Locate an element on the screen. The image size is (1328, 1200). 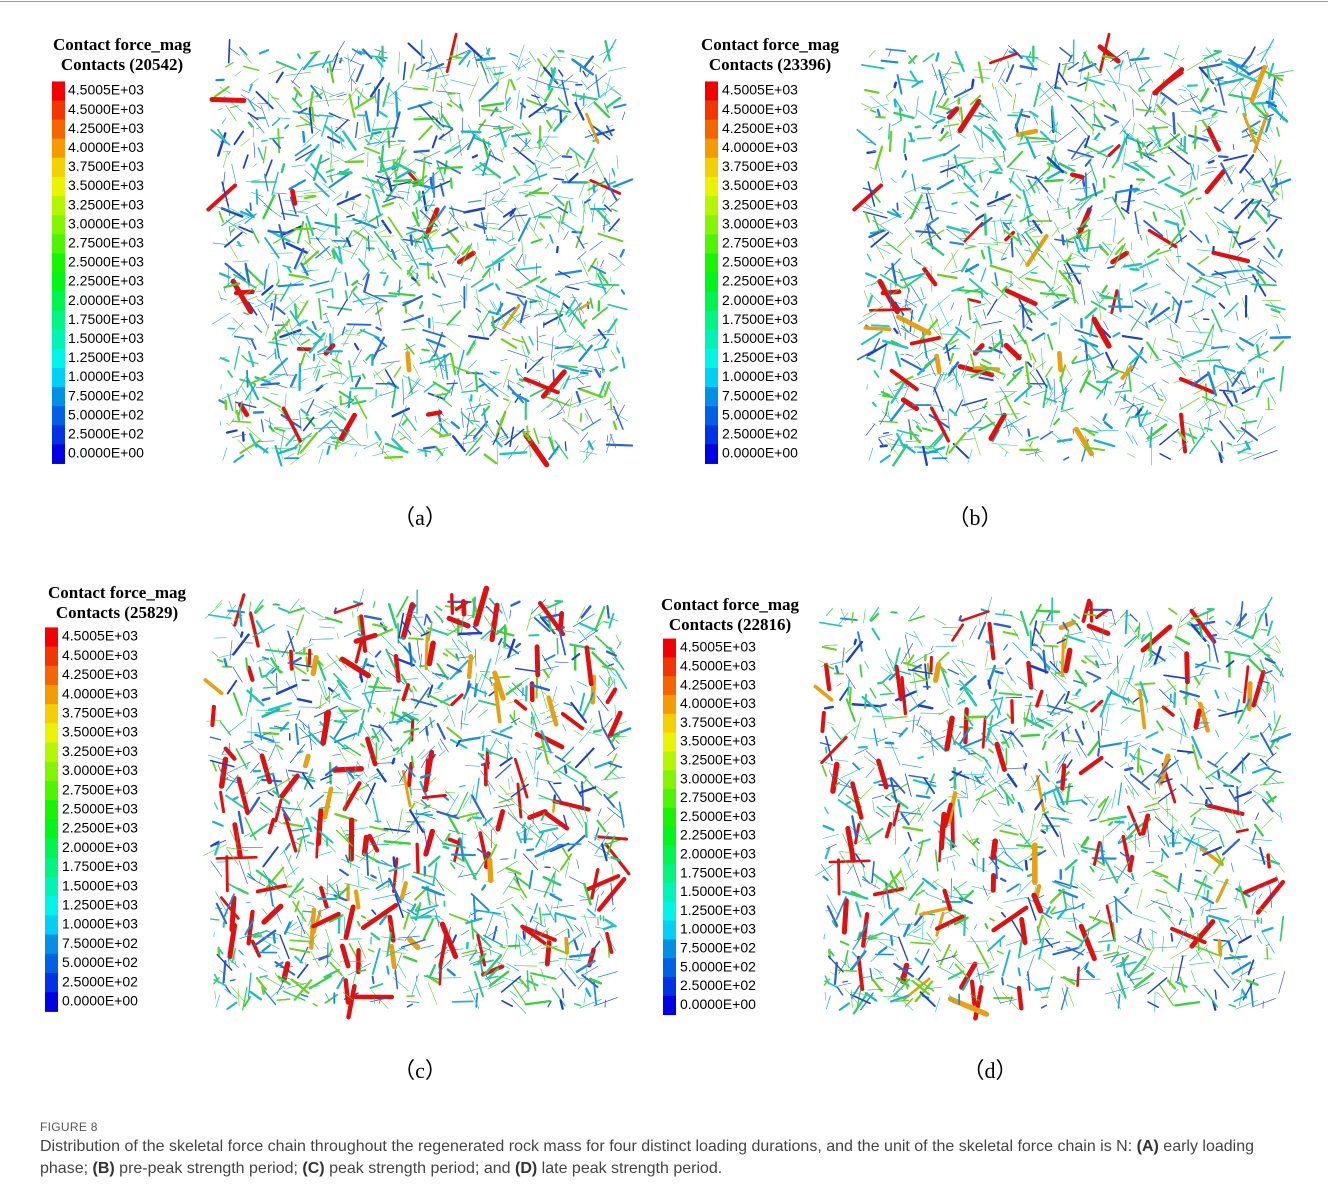
legend-label: 4.5000E+03 is located at coordinates (106, 109).